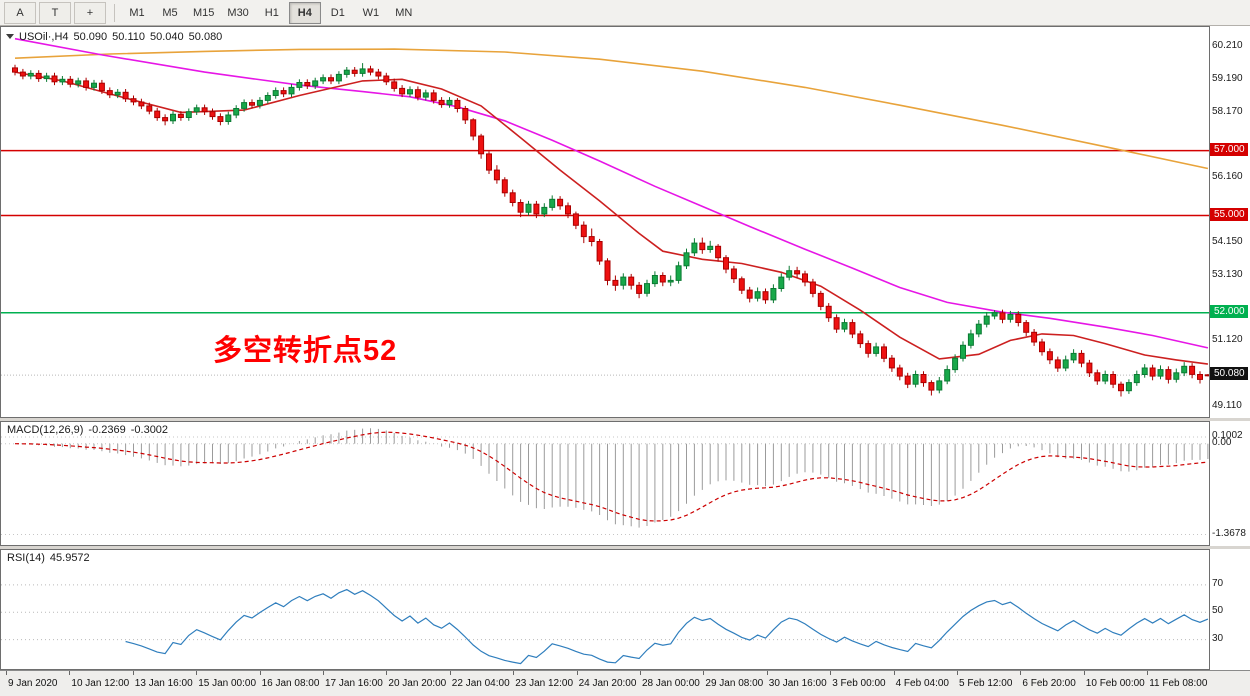 Image resolution: width=1250 pixels, height=696 pixels. Describe the element at coordinates (1229, 149) in the screenshot. I see `price-line-badge: 57.000` at that location.